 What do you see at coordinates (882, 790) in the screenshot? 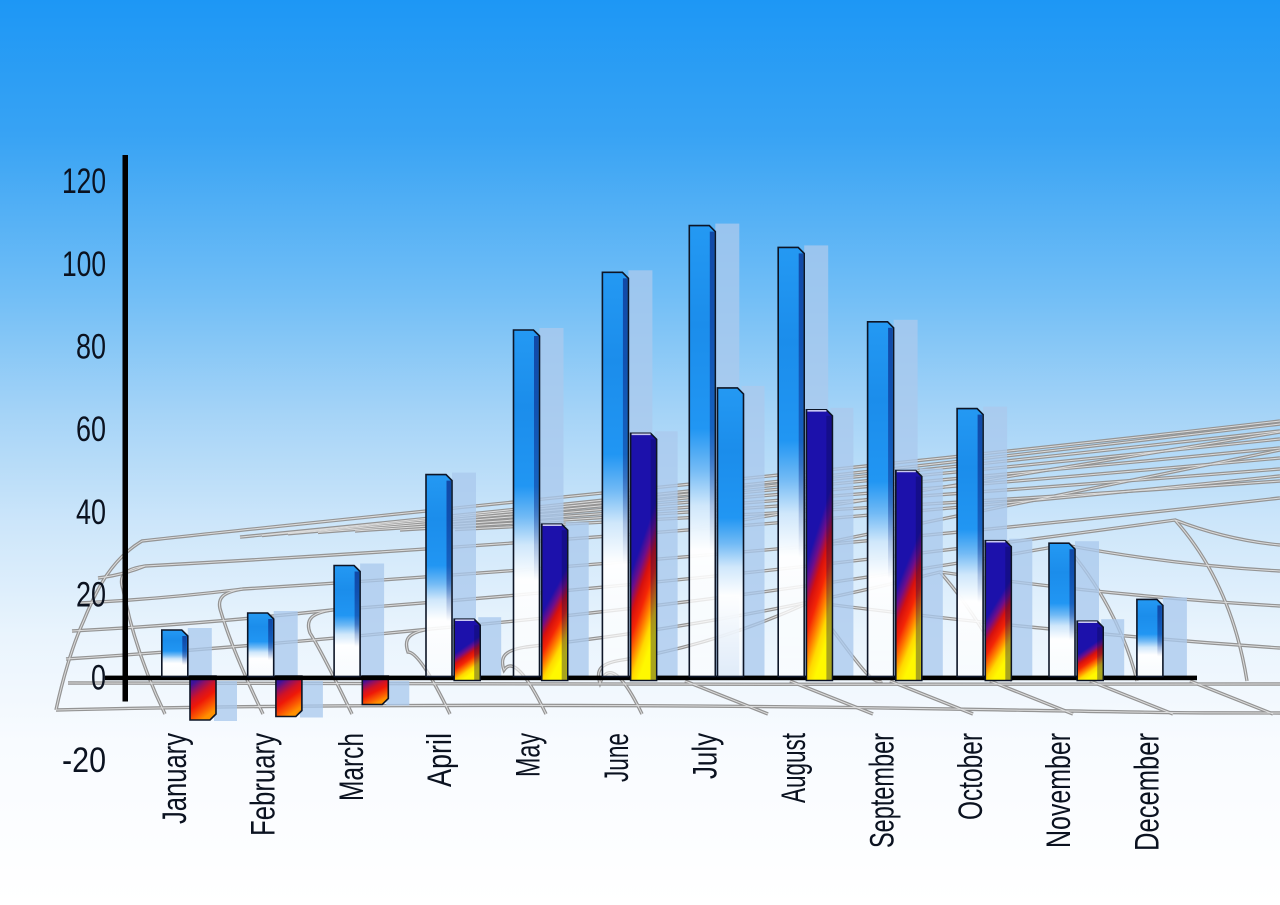
I see `svg-text: September` at bounding box center [882, 790].